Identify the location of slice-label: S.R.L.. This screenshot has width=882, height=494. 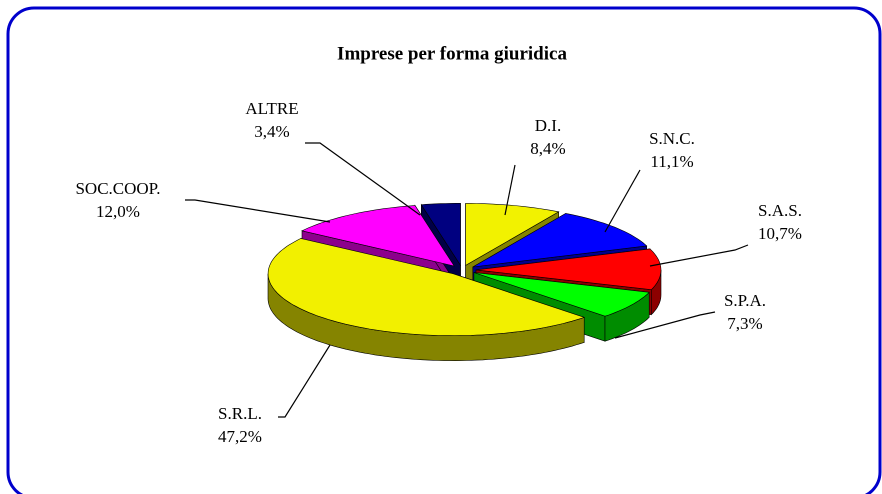
(240, 413).